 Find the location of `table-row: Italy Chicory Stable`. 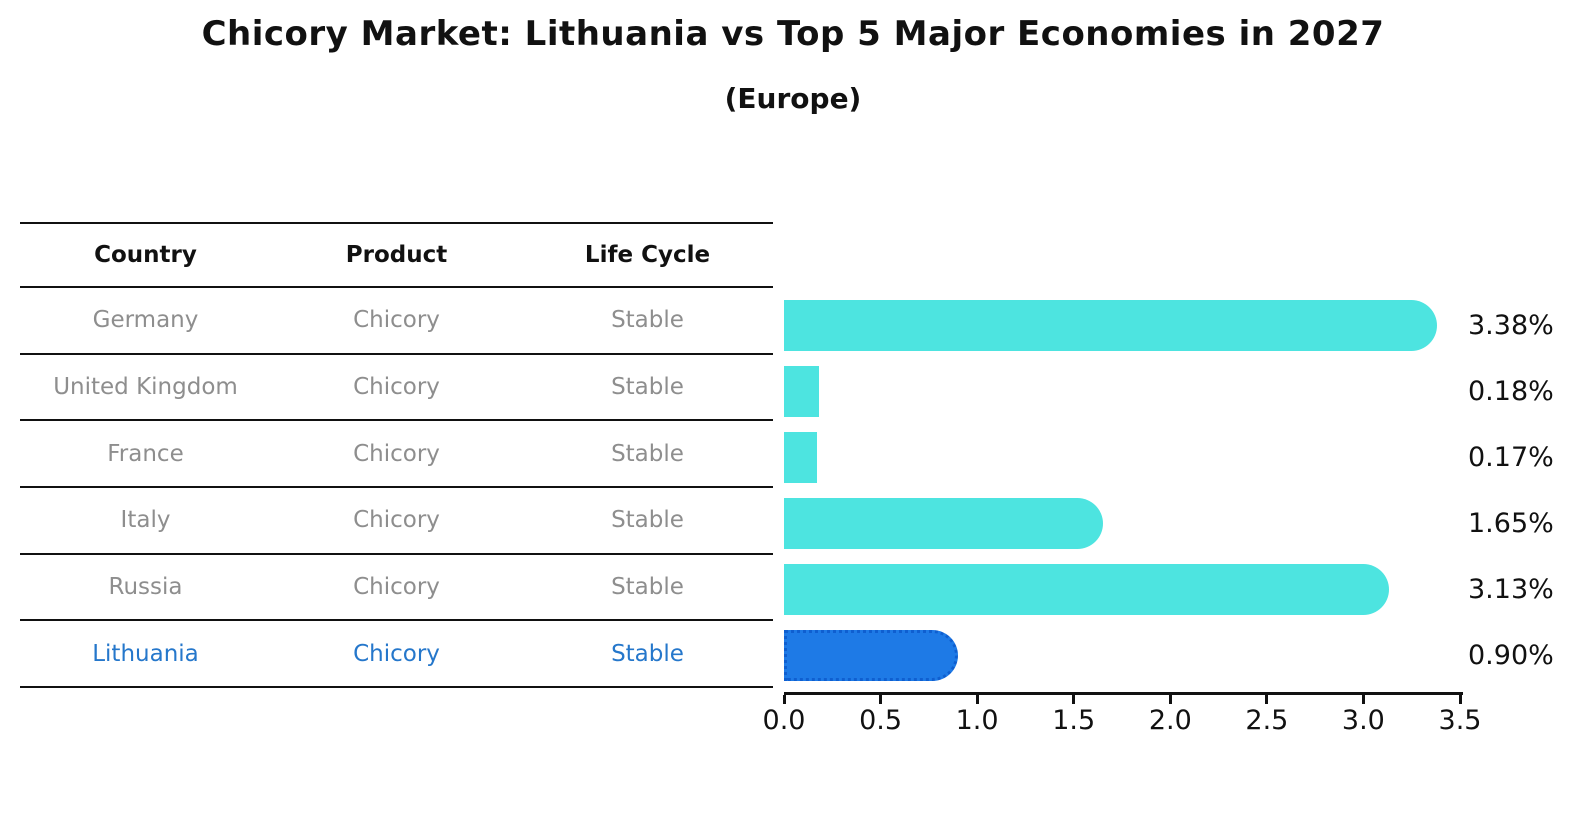

table-row: Italy Chicory Stable is located at coordinates (396, 521).